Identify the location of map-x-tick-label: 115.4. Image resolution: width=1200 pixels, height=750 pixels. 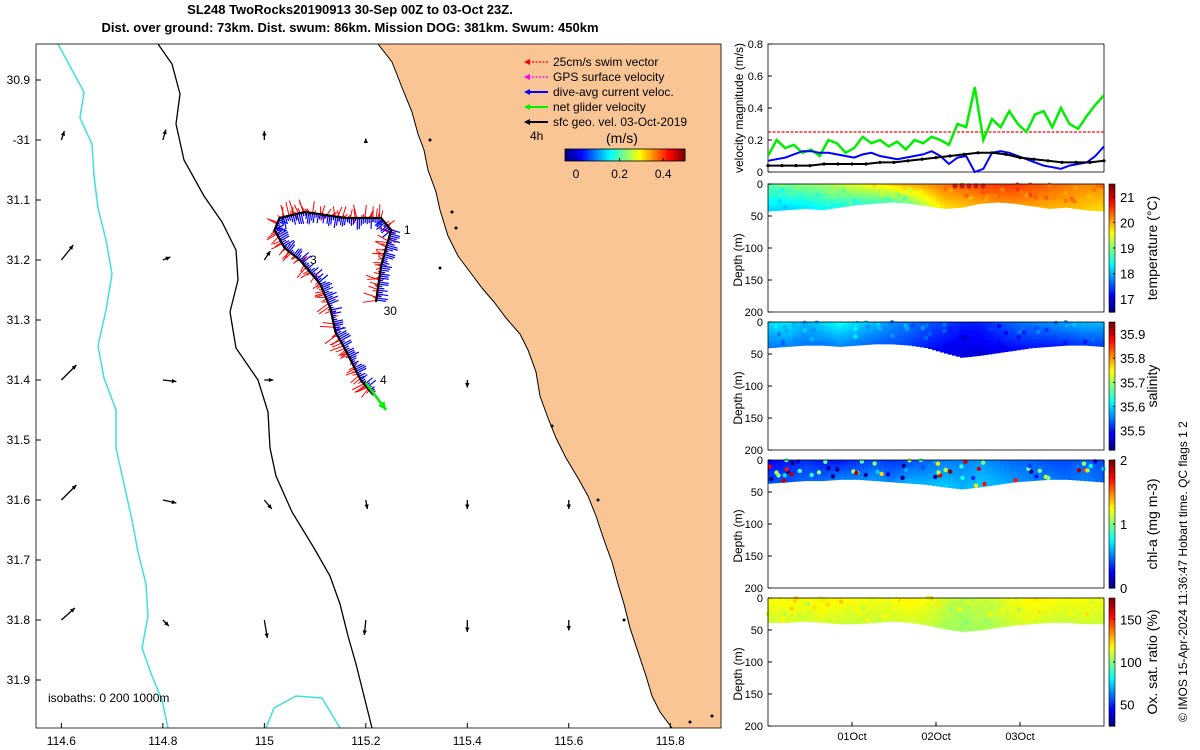
(467, 741).